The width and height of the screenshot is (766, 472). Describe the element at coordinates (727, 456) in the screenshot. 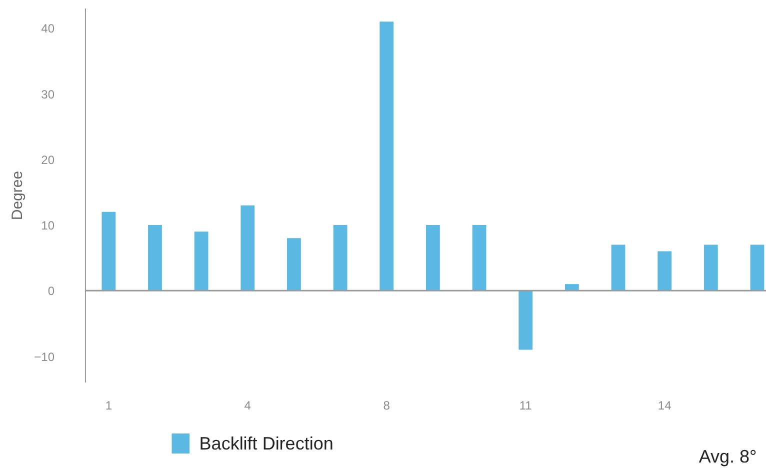

I see `text: Avg. 8°` at that location.